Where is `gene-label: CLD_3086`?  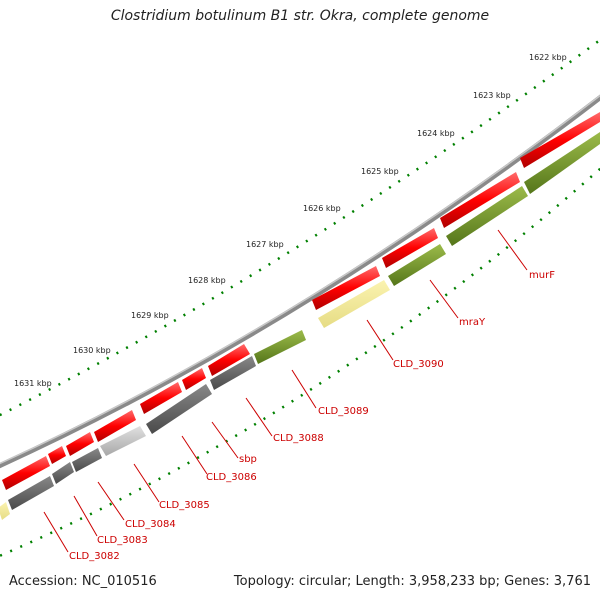 gene-label: CLD_3086 is located at coordinates (231, 477).